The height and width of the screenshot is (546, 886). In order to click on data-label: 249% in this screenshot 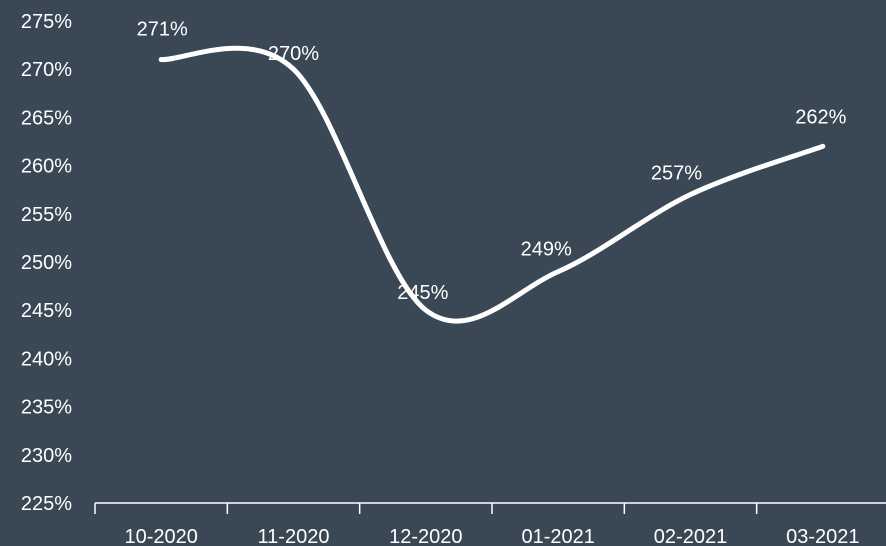, I will do `click(546, 250)`.